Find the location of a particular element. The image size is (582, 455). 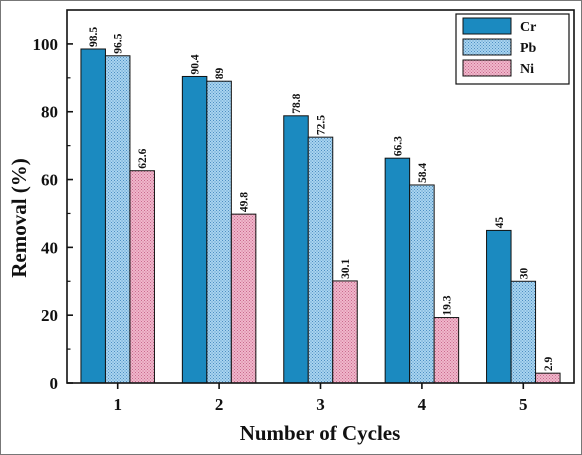

data-label-cr-cycle-5: 45 is located at coordinates (500, 223).